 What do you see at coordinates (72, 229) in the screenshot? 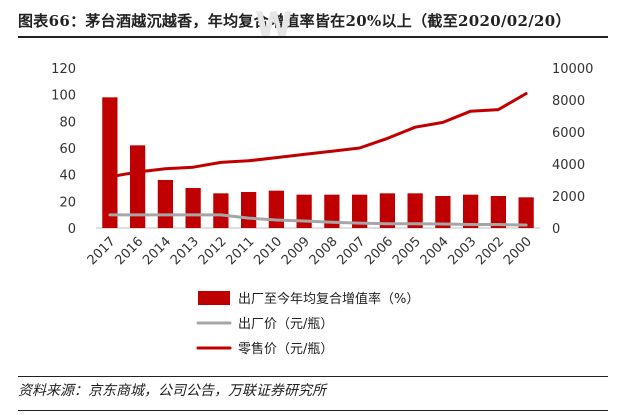
I see `left-tick-label: 0` at bounding box center [72, 229].